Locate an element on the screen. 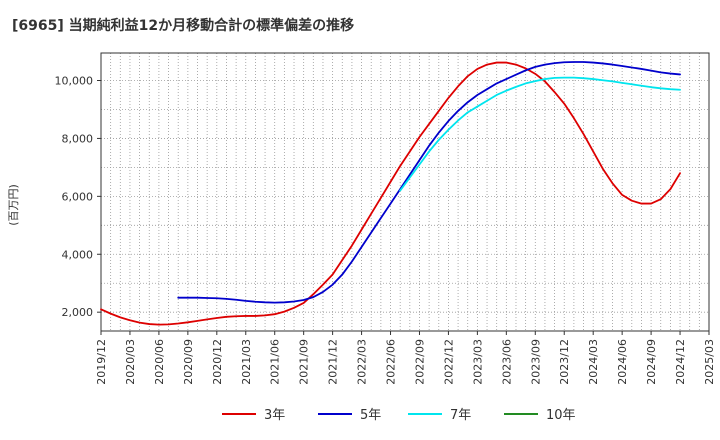  series-line-7年 is located at coordinates (540, 134).